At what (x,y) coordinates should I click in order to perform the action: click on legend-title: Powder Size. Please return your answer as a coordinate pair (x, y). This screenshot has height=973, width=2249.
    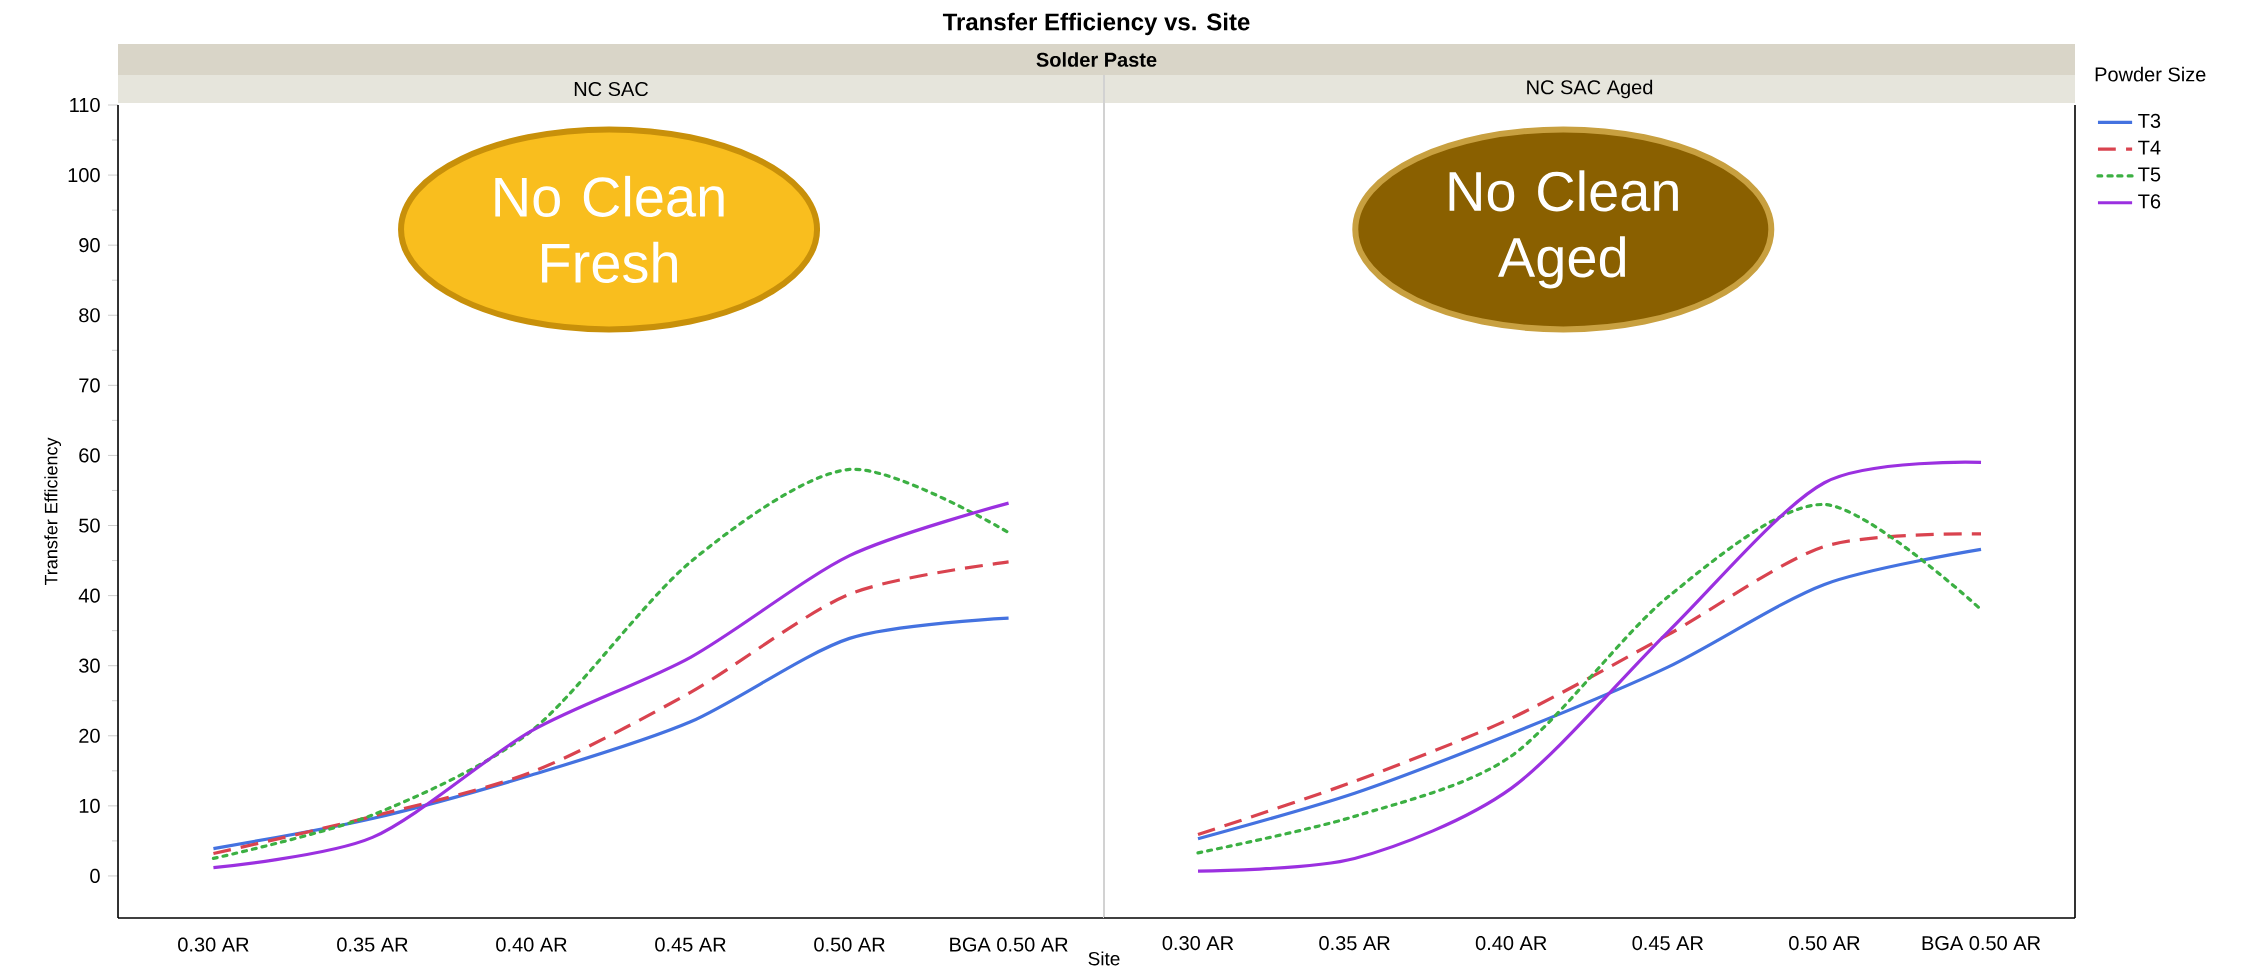
    Looking at the image, I should click on (2150, 74).